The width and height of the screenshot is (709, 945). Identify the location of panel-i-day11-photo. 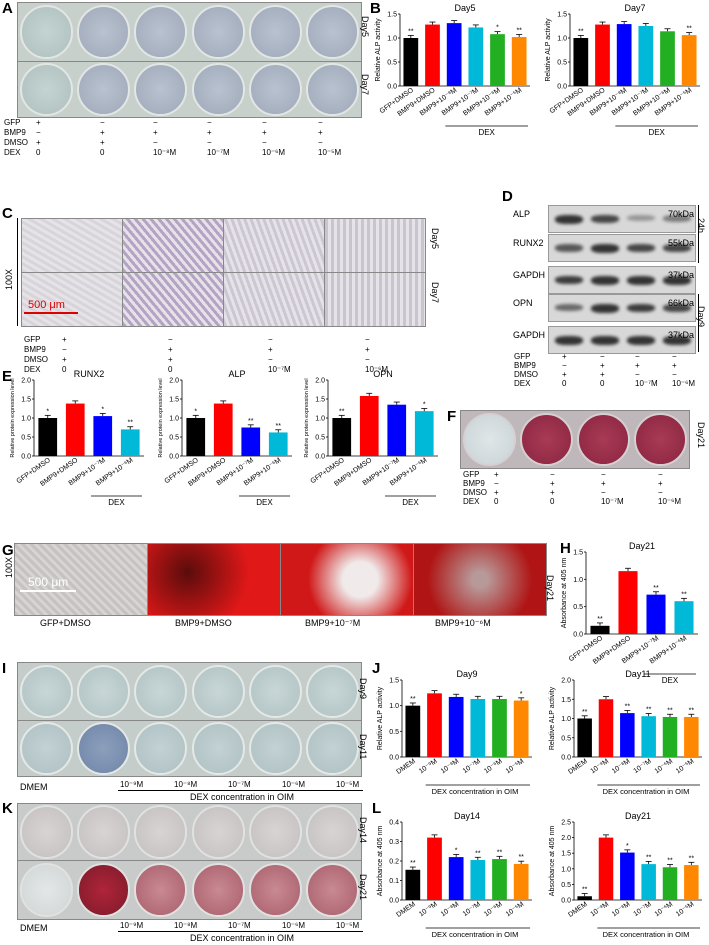
(189, 748).